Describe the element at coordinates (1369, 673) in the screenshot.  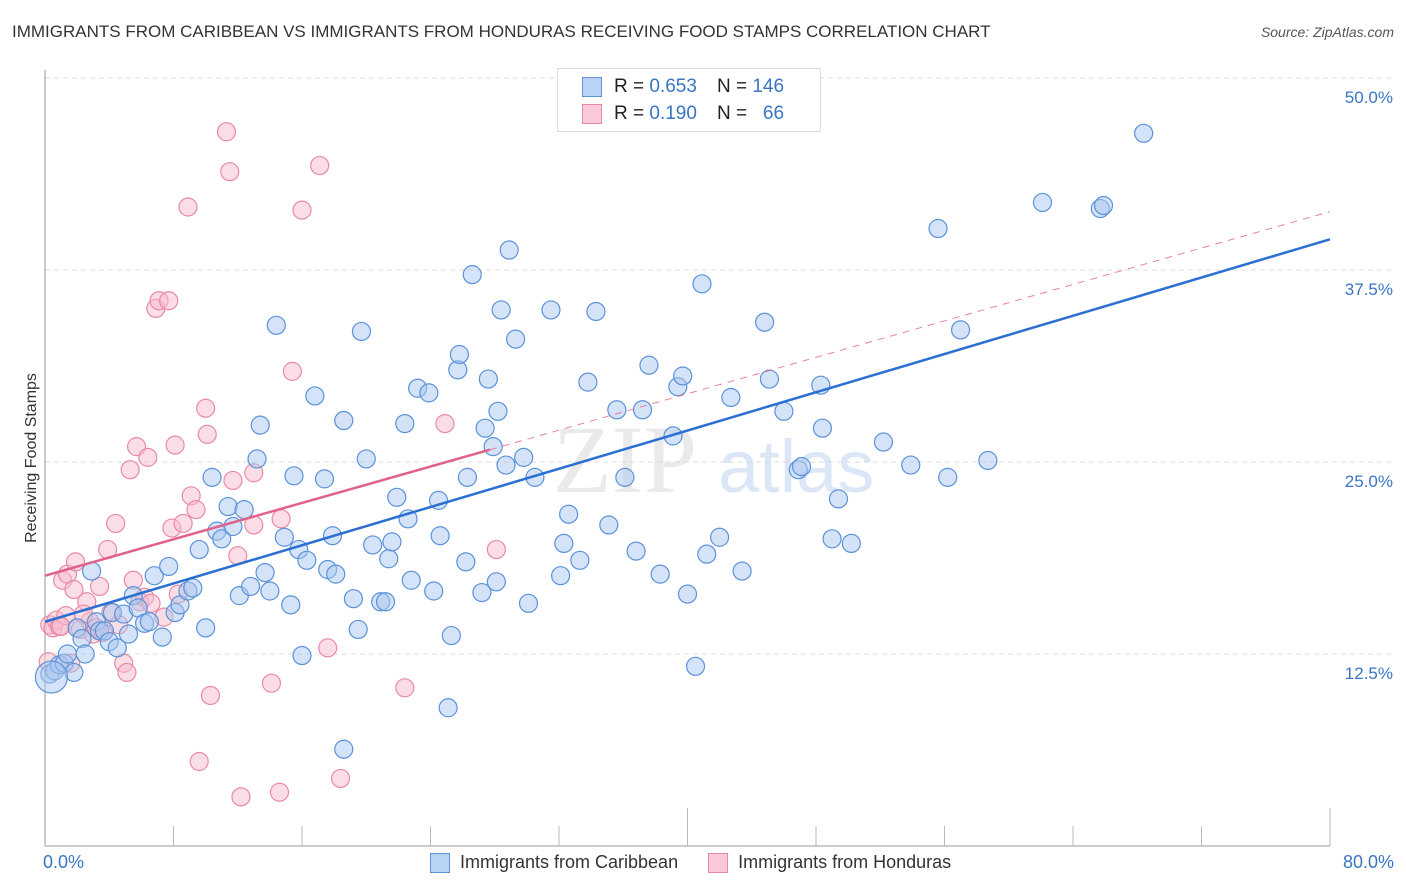
I see `y-tick-label: 12.5%` at that location.